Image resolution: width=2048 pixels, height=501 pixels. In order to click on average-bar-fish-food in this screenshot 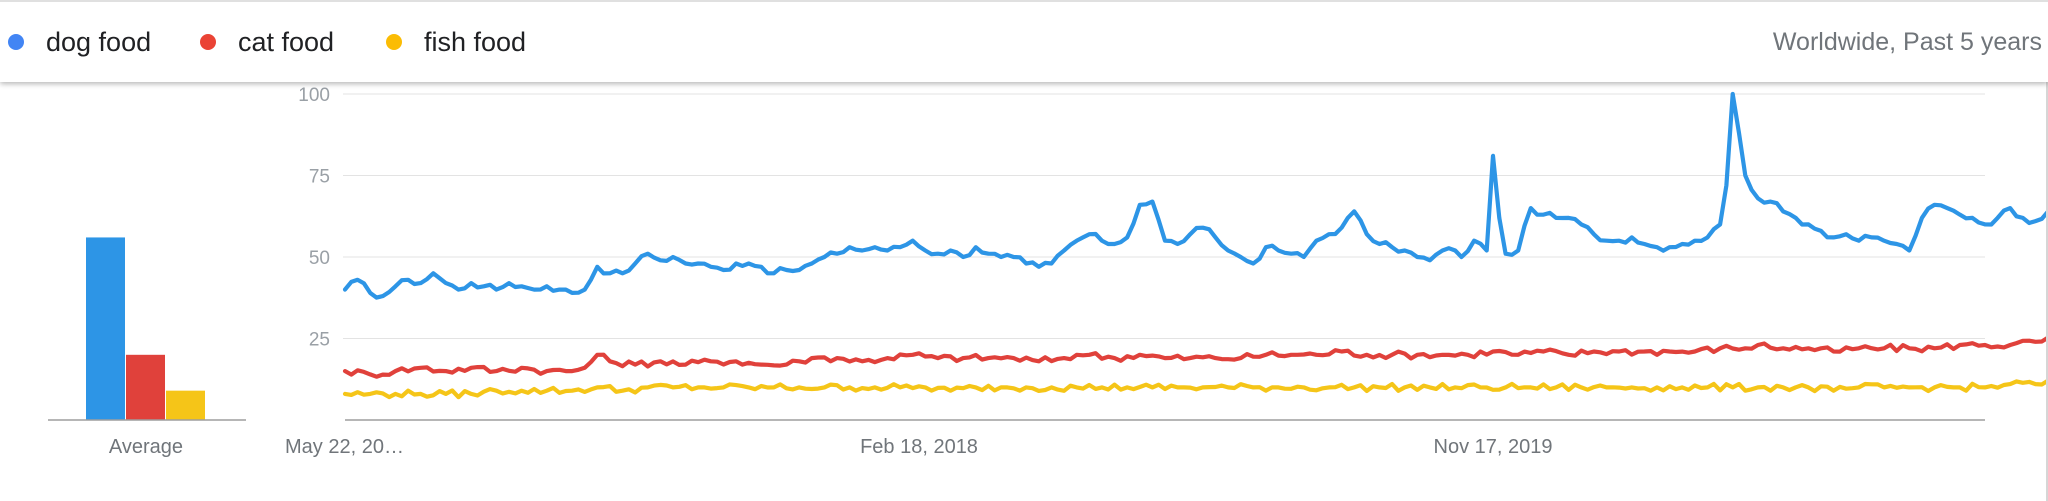, I will do `click(185, 405)`.